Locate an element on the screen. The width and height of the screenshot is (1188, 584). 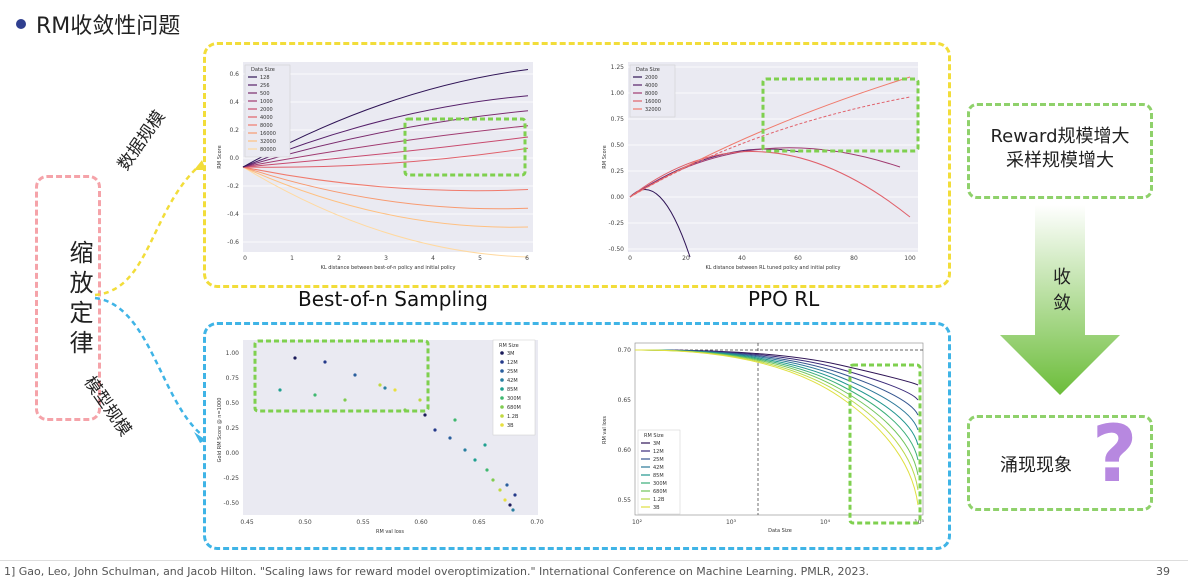
page-number: 39 is located at coordinates (1163, 571).